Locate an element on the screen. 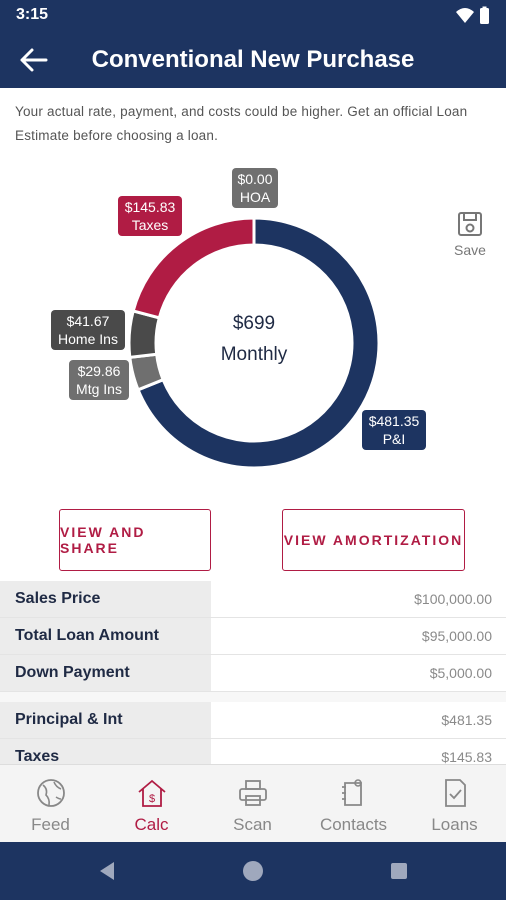 This screenshot has height=900, width=506. app-bar: Conventional New Purchase is located at coordinates (253, 60).